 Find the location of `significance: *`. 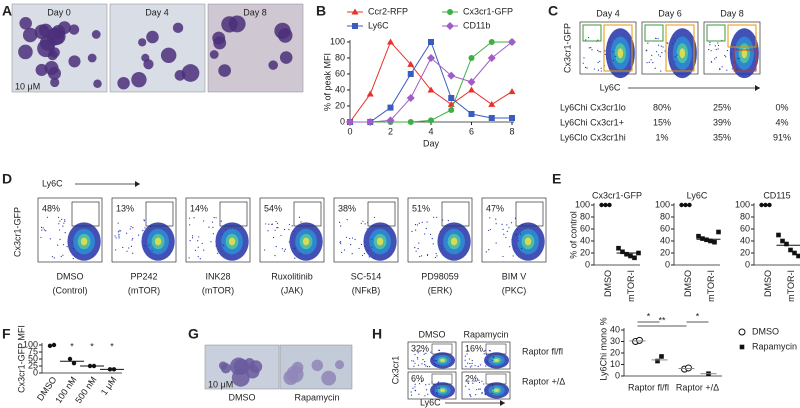

significance: * is located at coordinates (72, 346).